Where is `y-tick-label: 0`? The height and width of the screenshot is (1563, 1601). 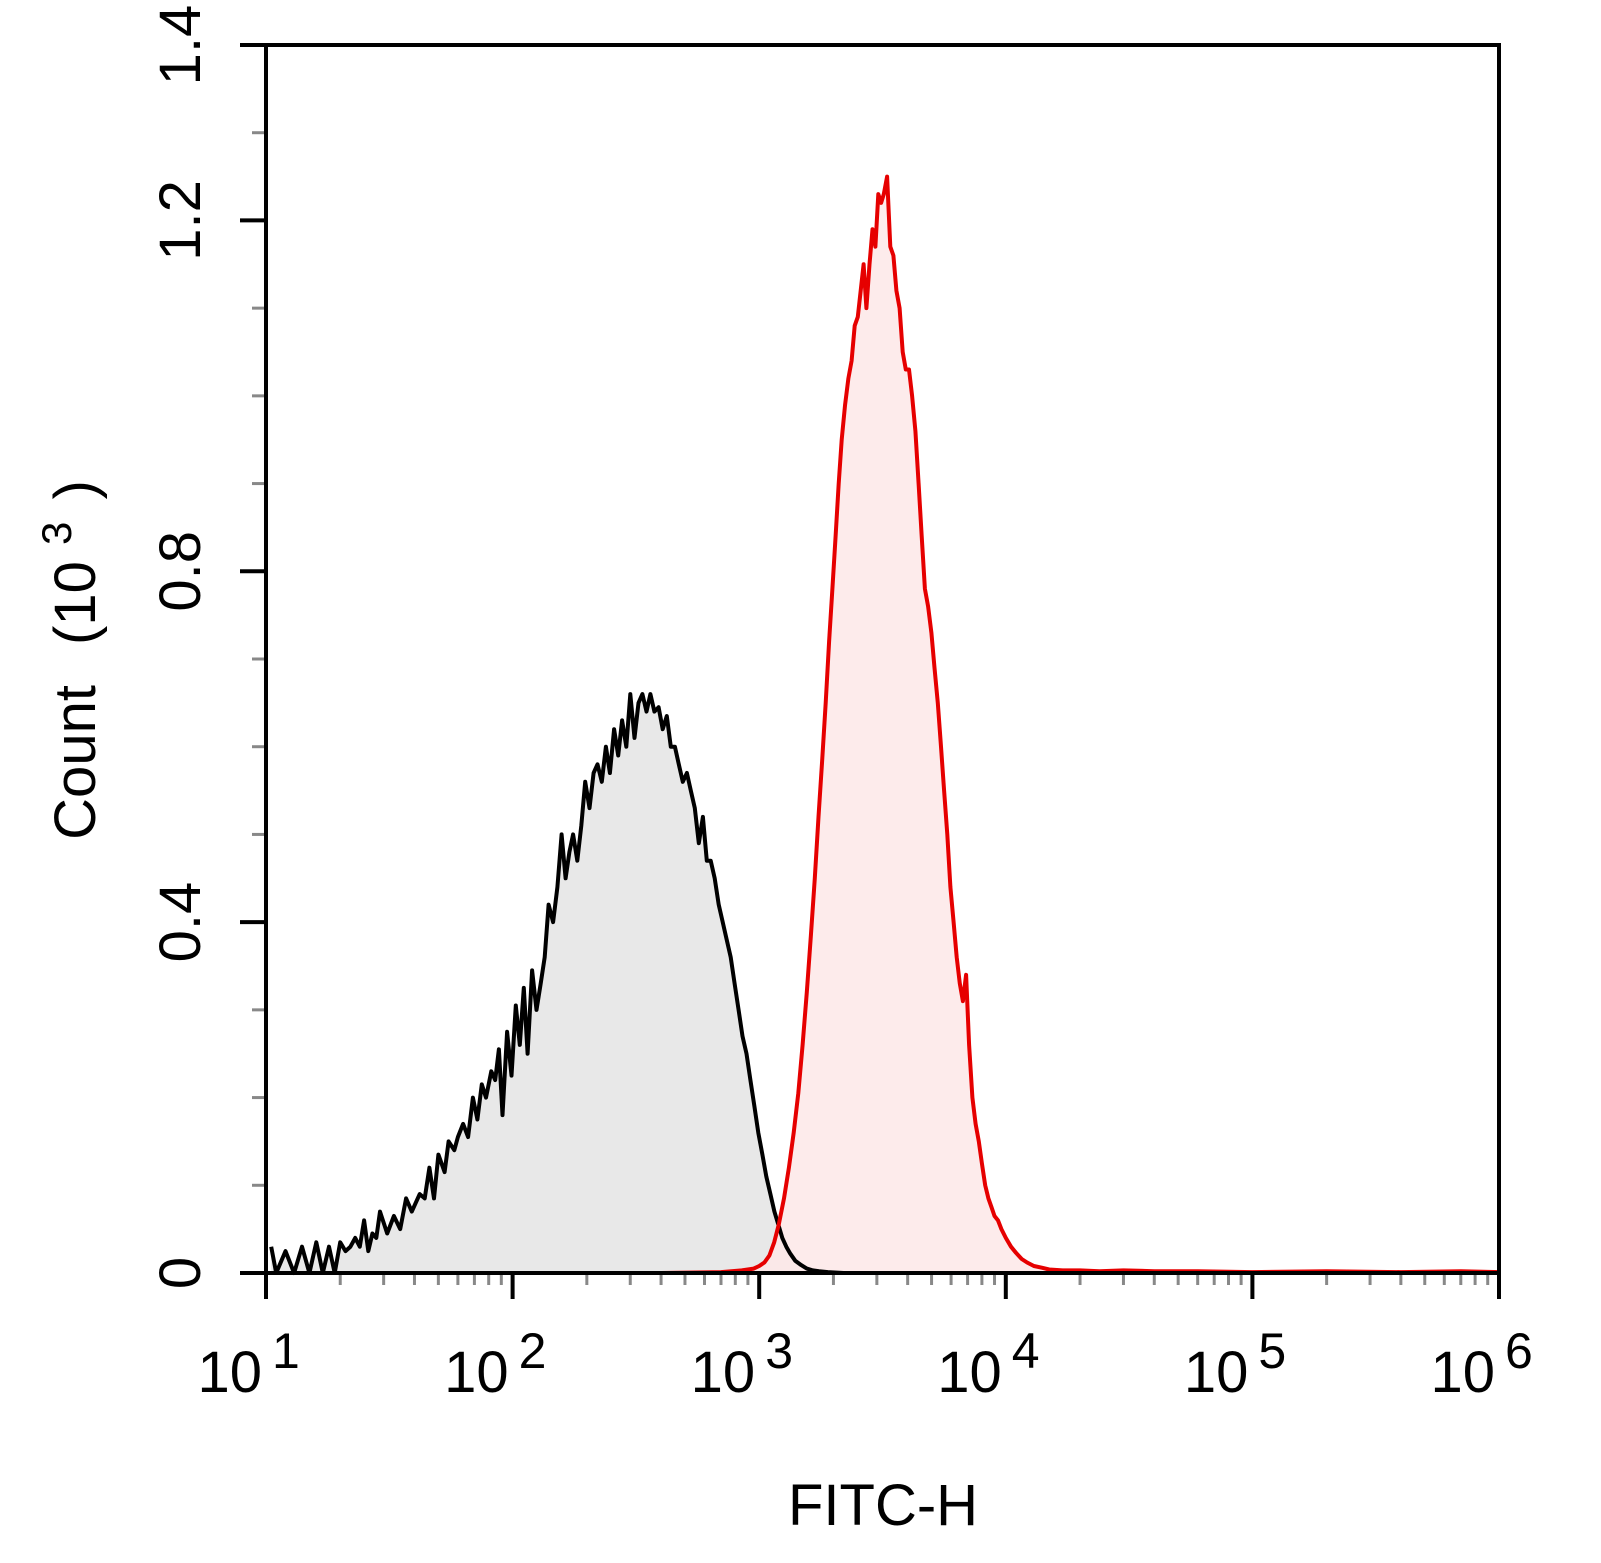 y-tick-label: 0 is located at coordinates (180, 1273).